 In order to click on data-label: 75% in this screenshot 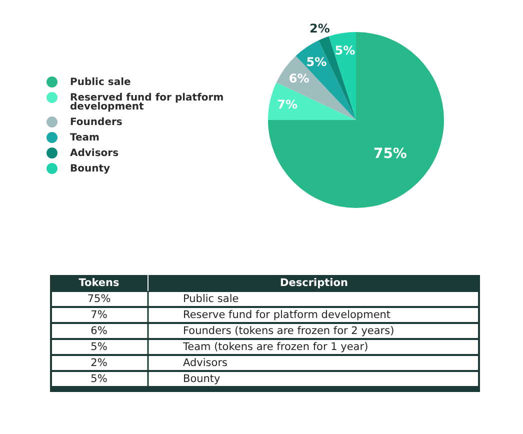, I will do `click(390, 154)`.